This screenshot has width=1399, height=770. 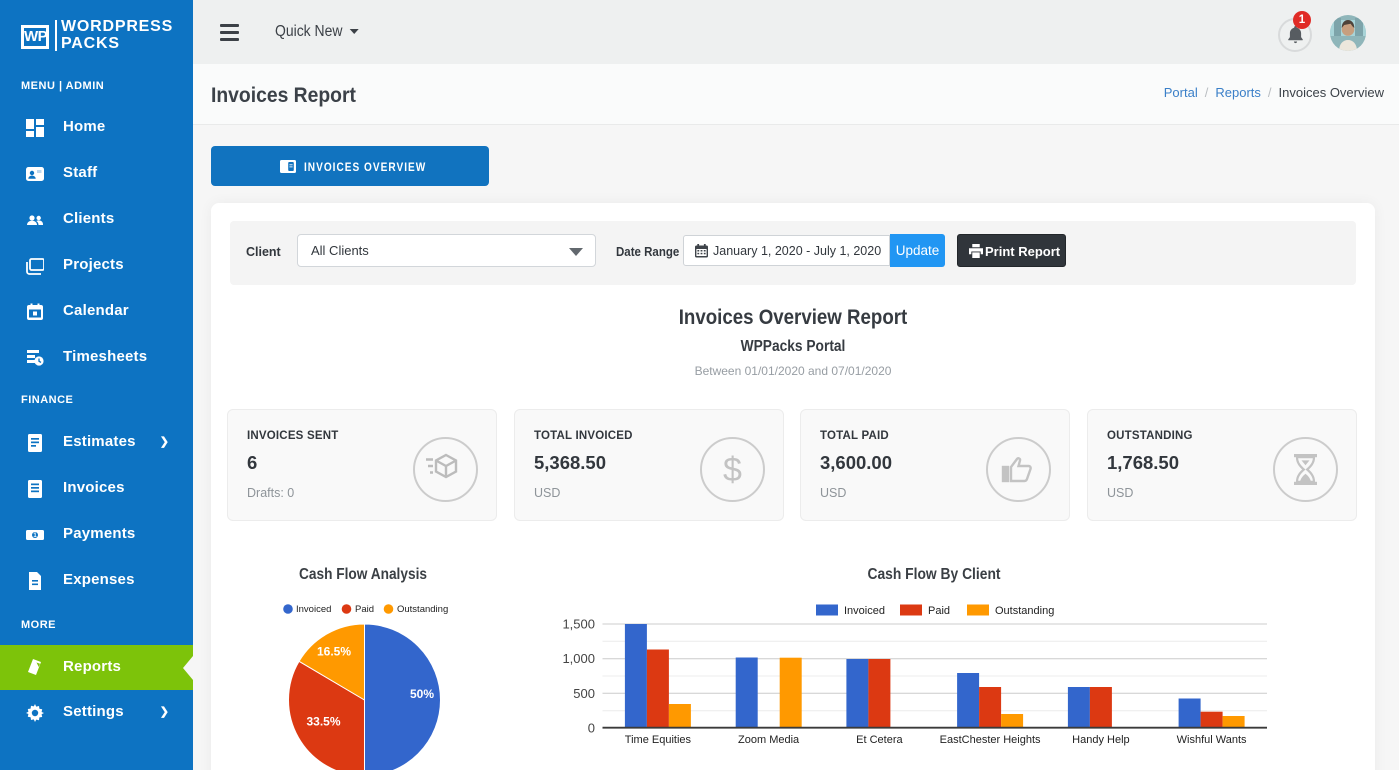 I want to click on svg-text: Handy Help, so click(x=1100, y=740).